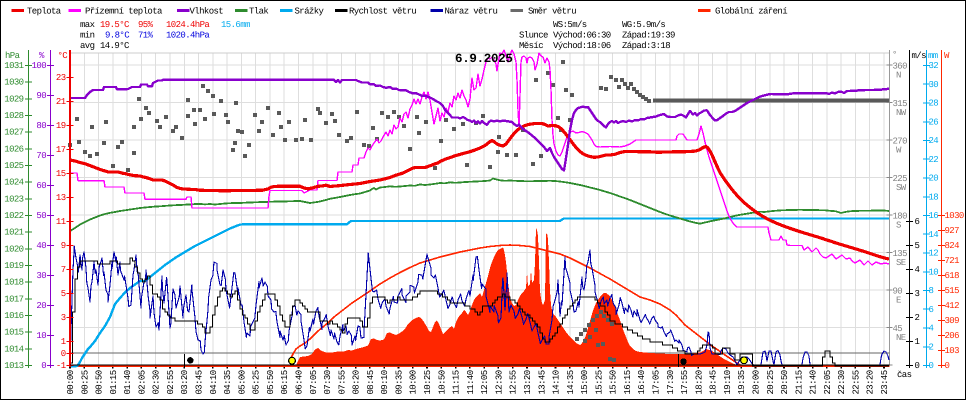  I want to click on svg-text: 17:05, so click(657, 382).